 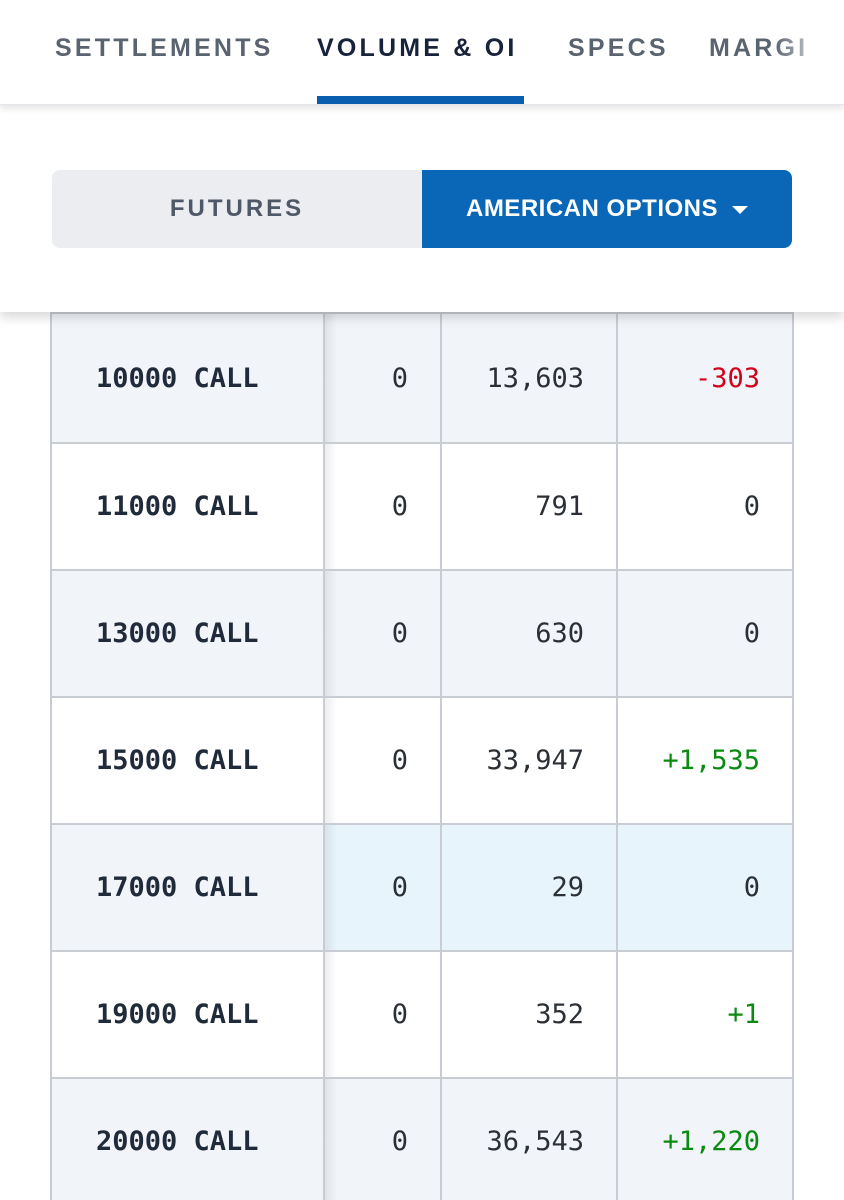 What do you see at coordinates (705, 1014) in the screenshot?
I see `change-cell: +1` at bounding box center [705, 1014].